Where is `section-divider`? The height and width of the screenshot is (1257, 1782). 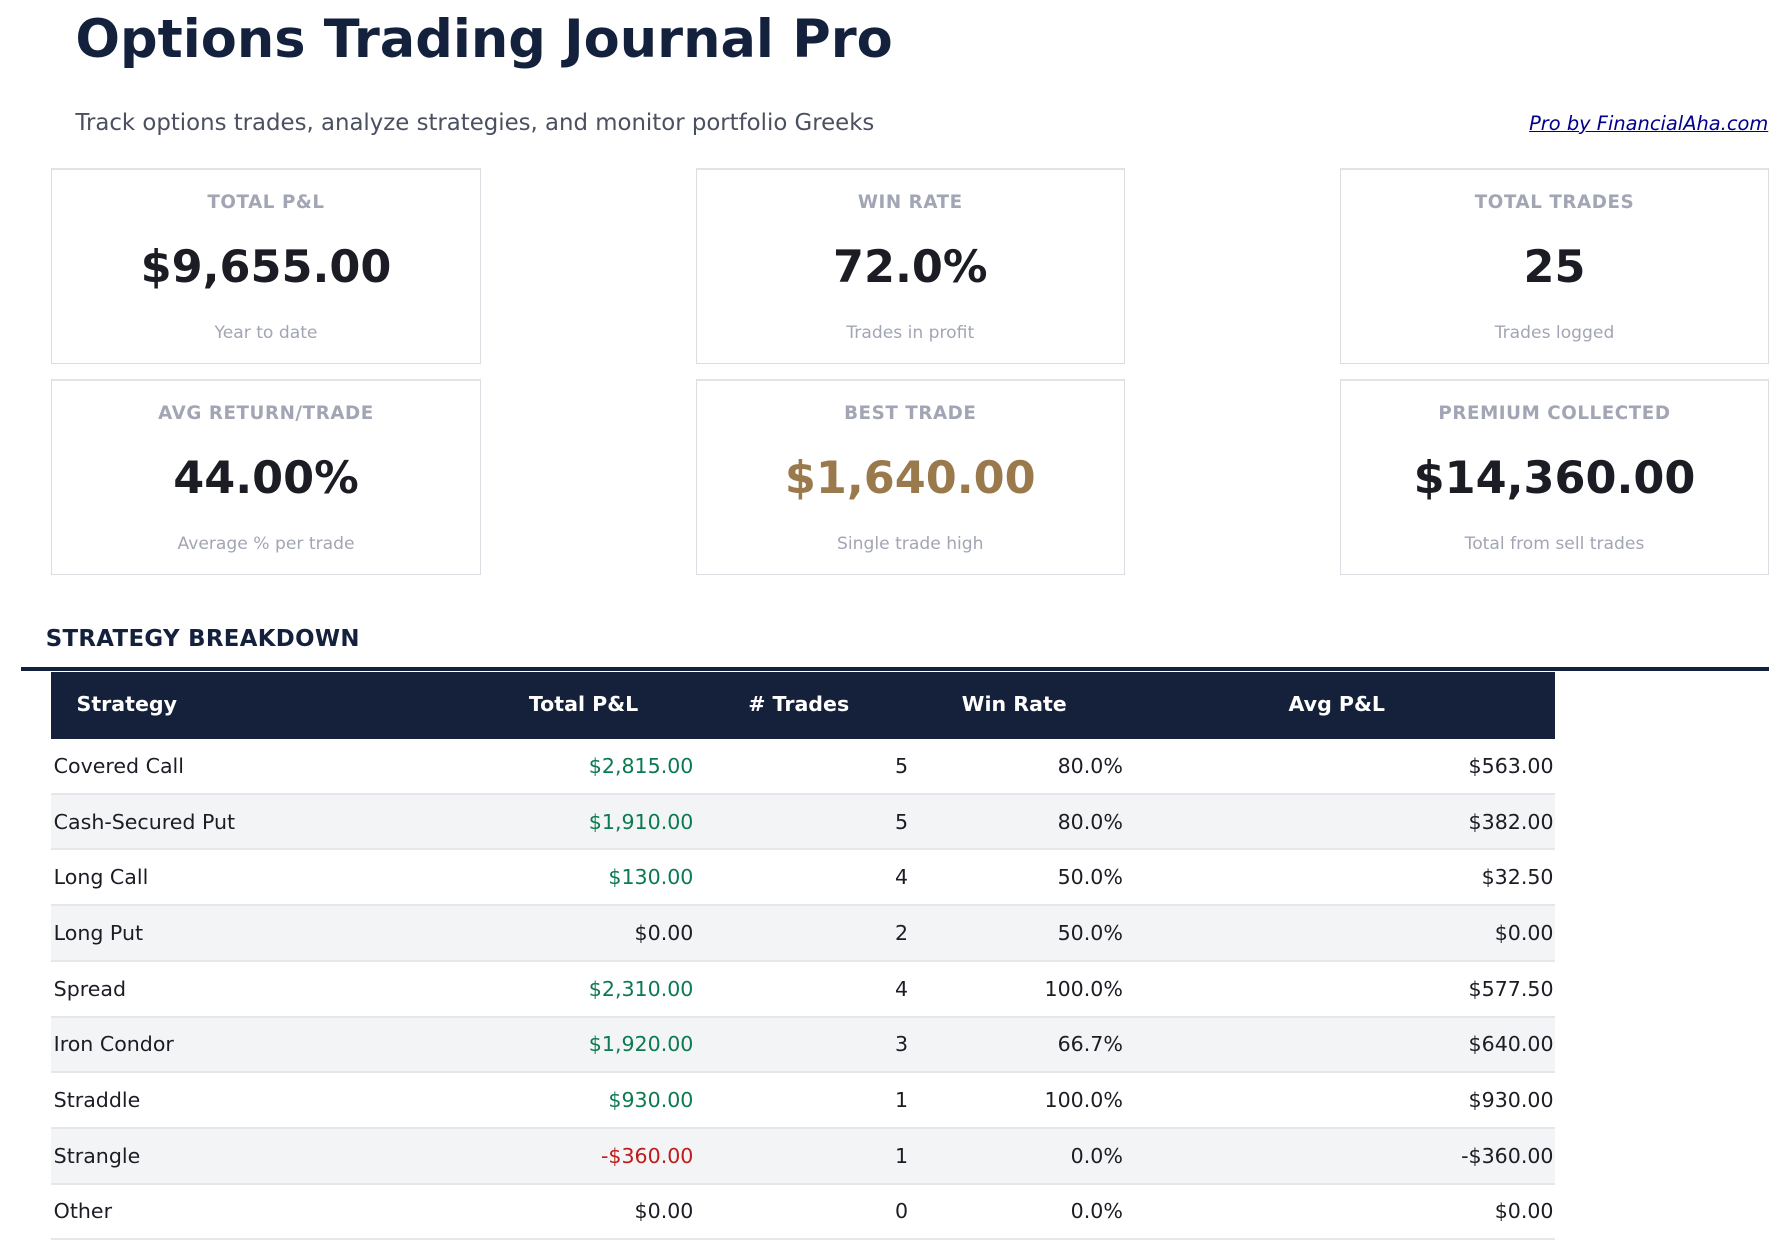
section-divider is located at coordinates (895, 669).